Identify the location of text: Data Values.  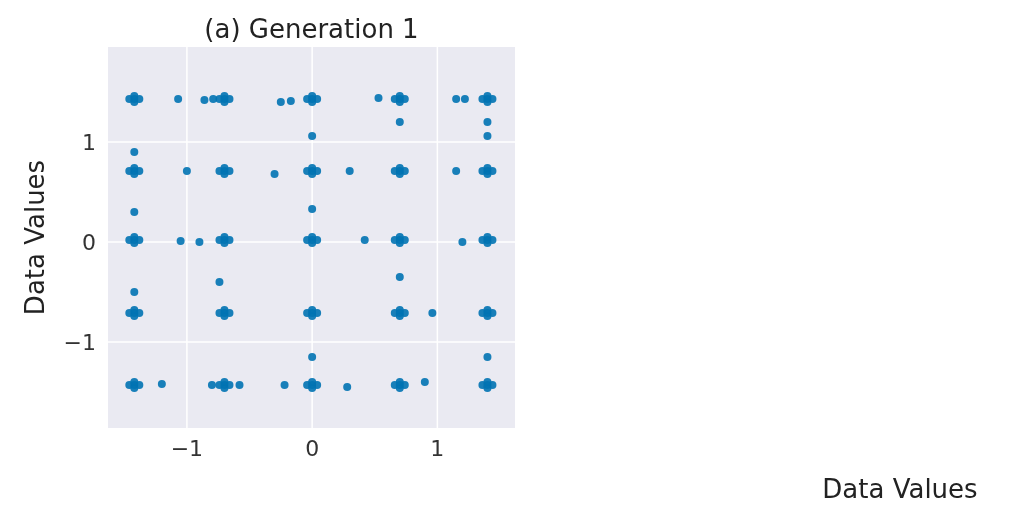
(900, 489).